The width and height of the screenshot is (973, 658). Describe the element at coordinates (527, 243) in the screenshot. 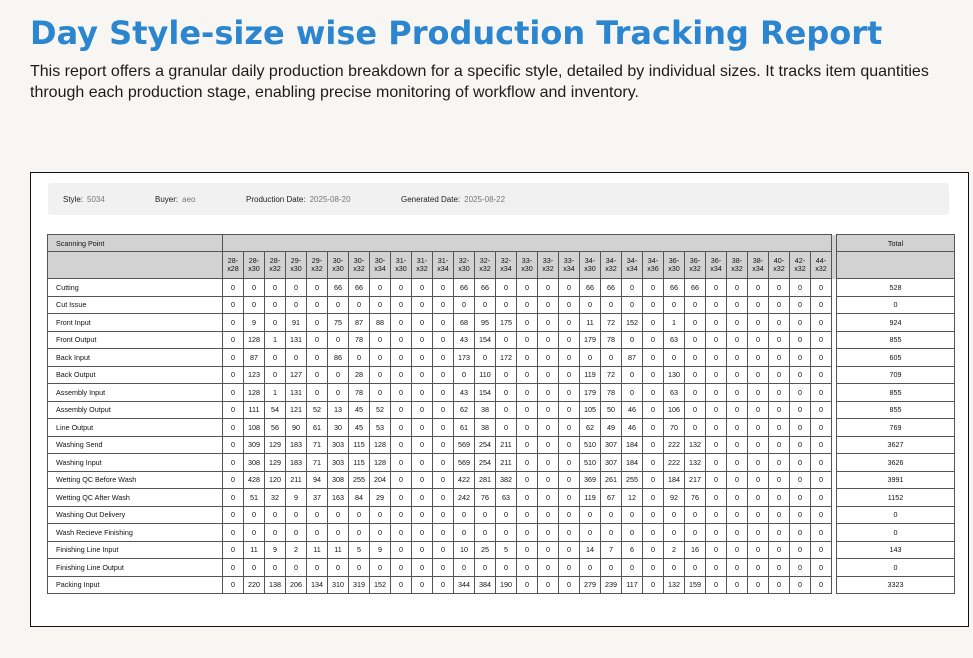

I see `size-group-header` at that location.